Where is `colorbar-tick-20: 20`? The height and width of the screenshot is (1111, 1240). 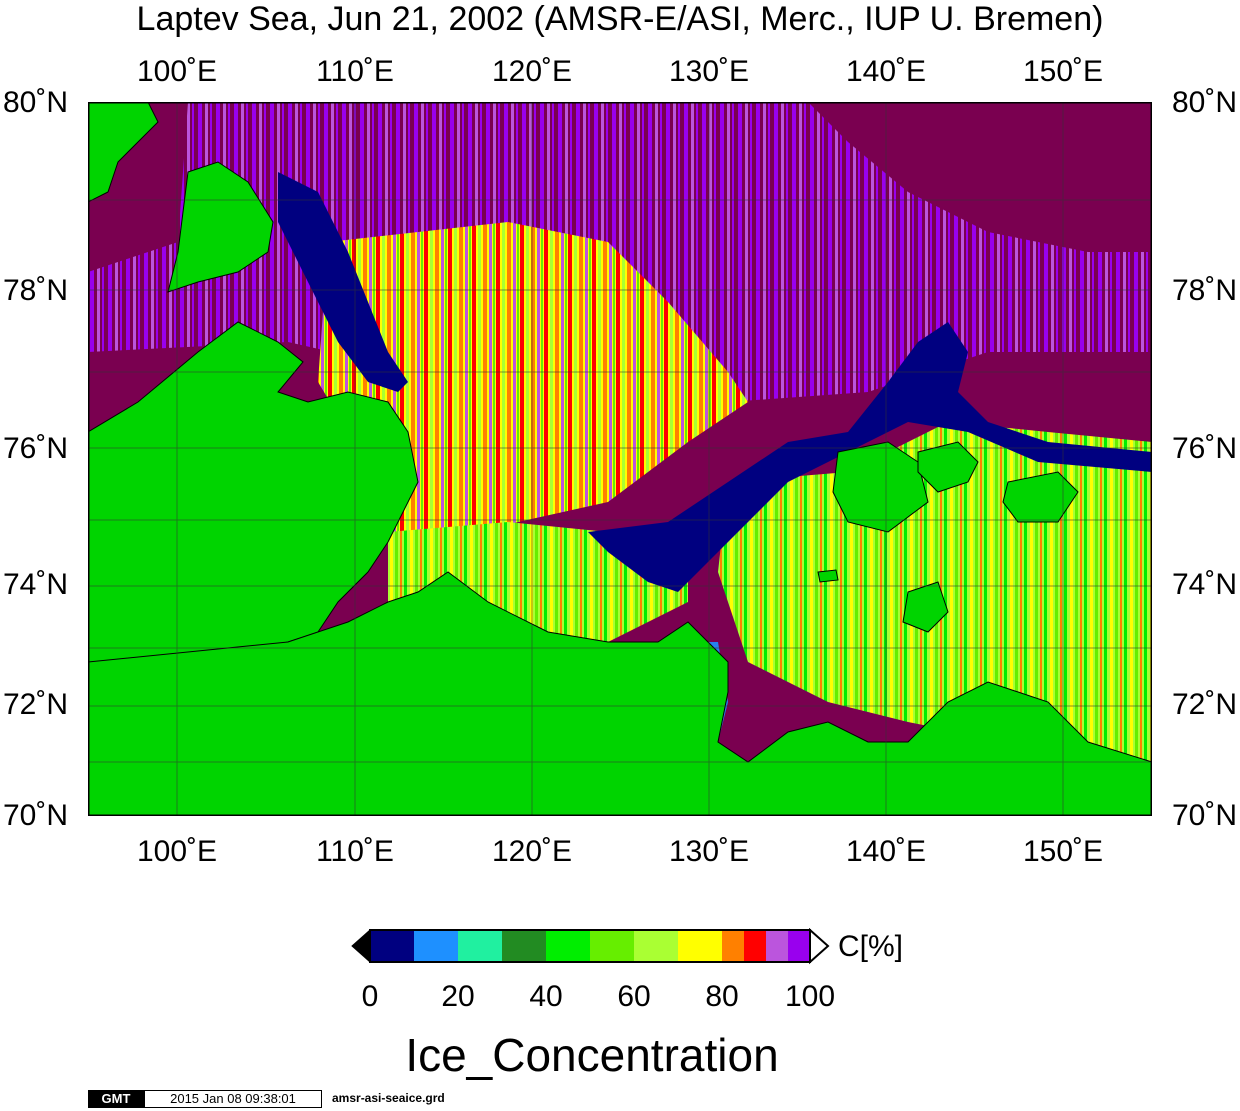
colorbar-tick-20: 20 is located at coordinates (458, 996).